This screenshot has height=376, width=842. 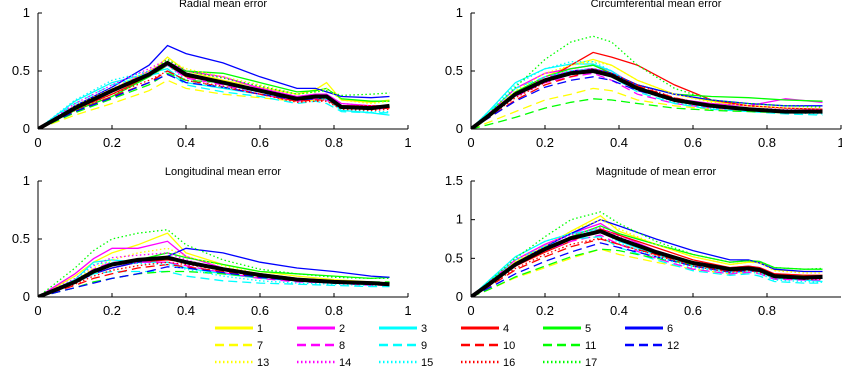 I want to click on legend-item-12: 12, so click(x=652, y=346).